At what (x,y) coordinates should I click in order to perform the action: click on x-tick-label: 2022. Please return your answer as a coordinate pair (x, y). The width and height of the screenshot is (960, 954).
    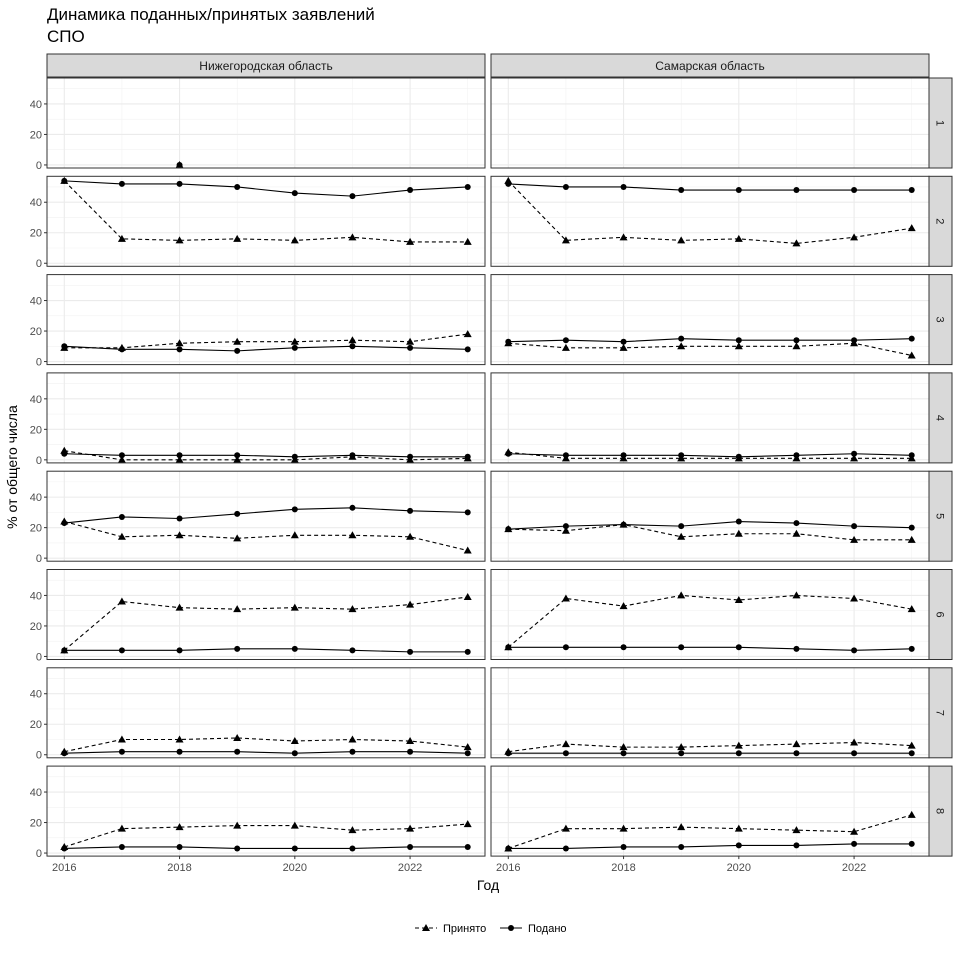
    Looking at the image, I should click on (854, 868).